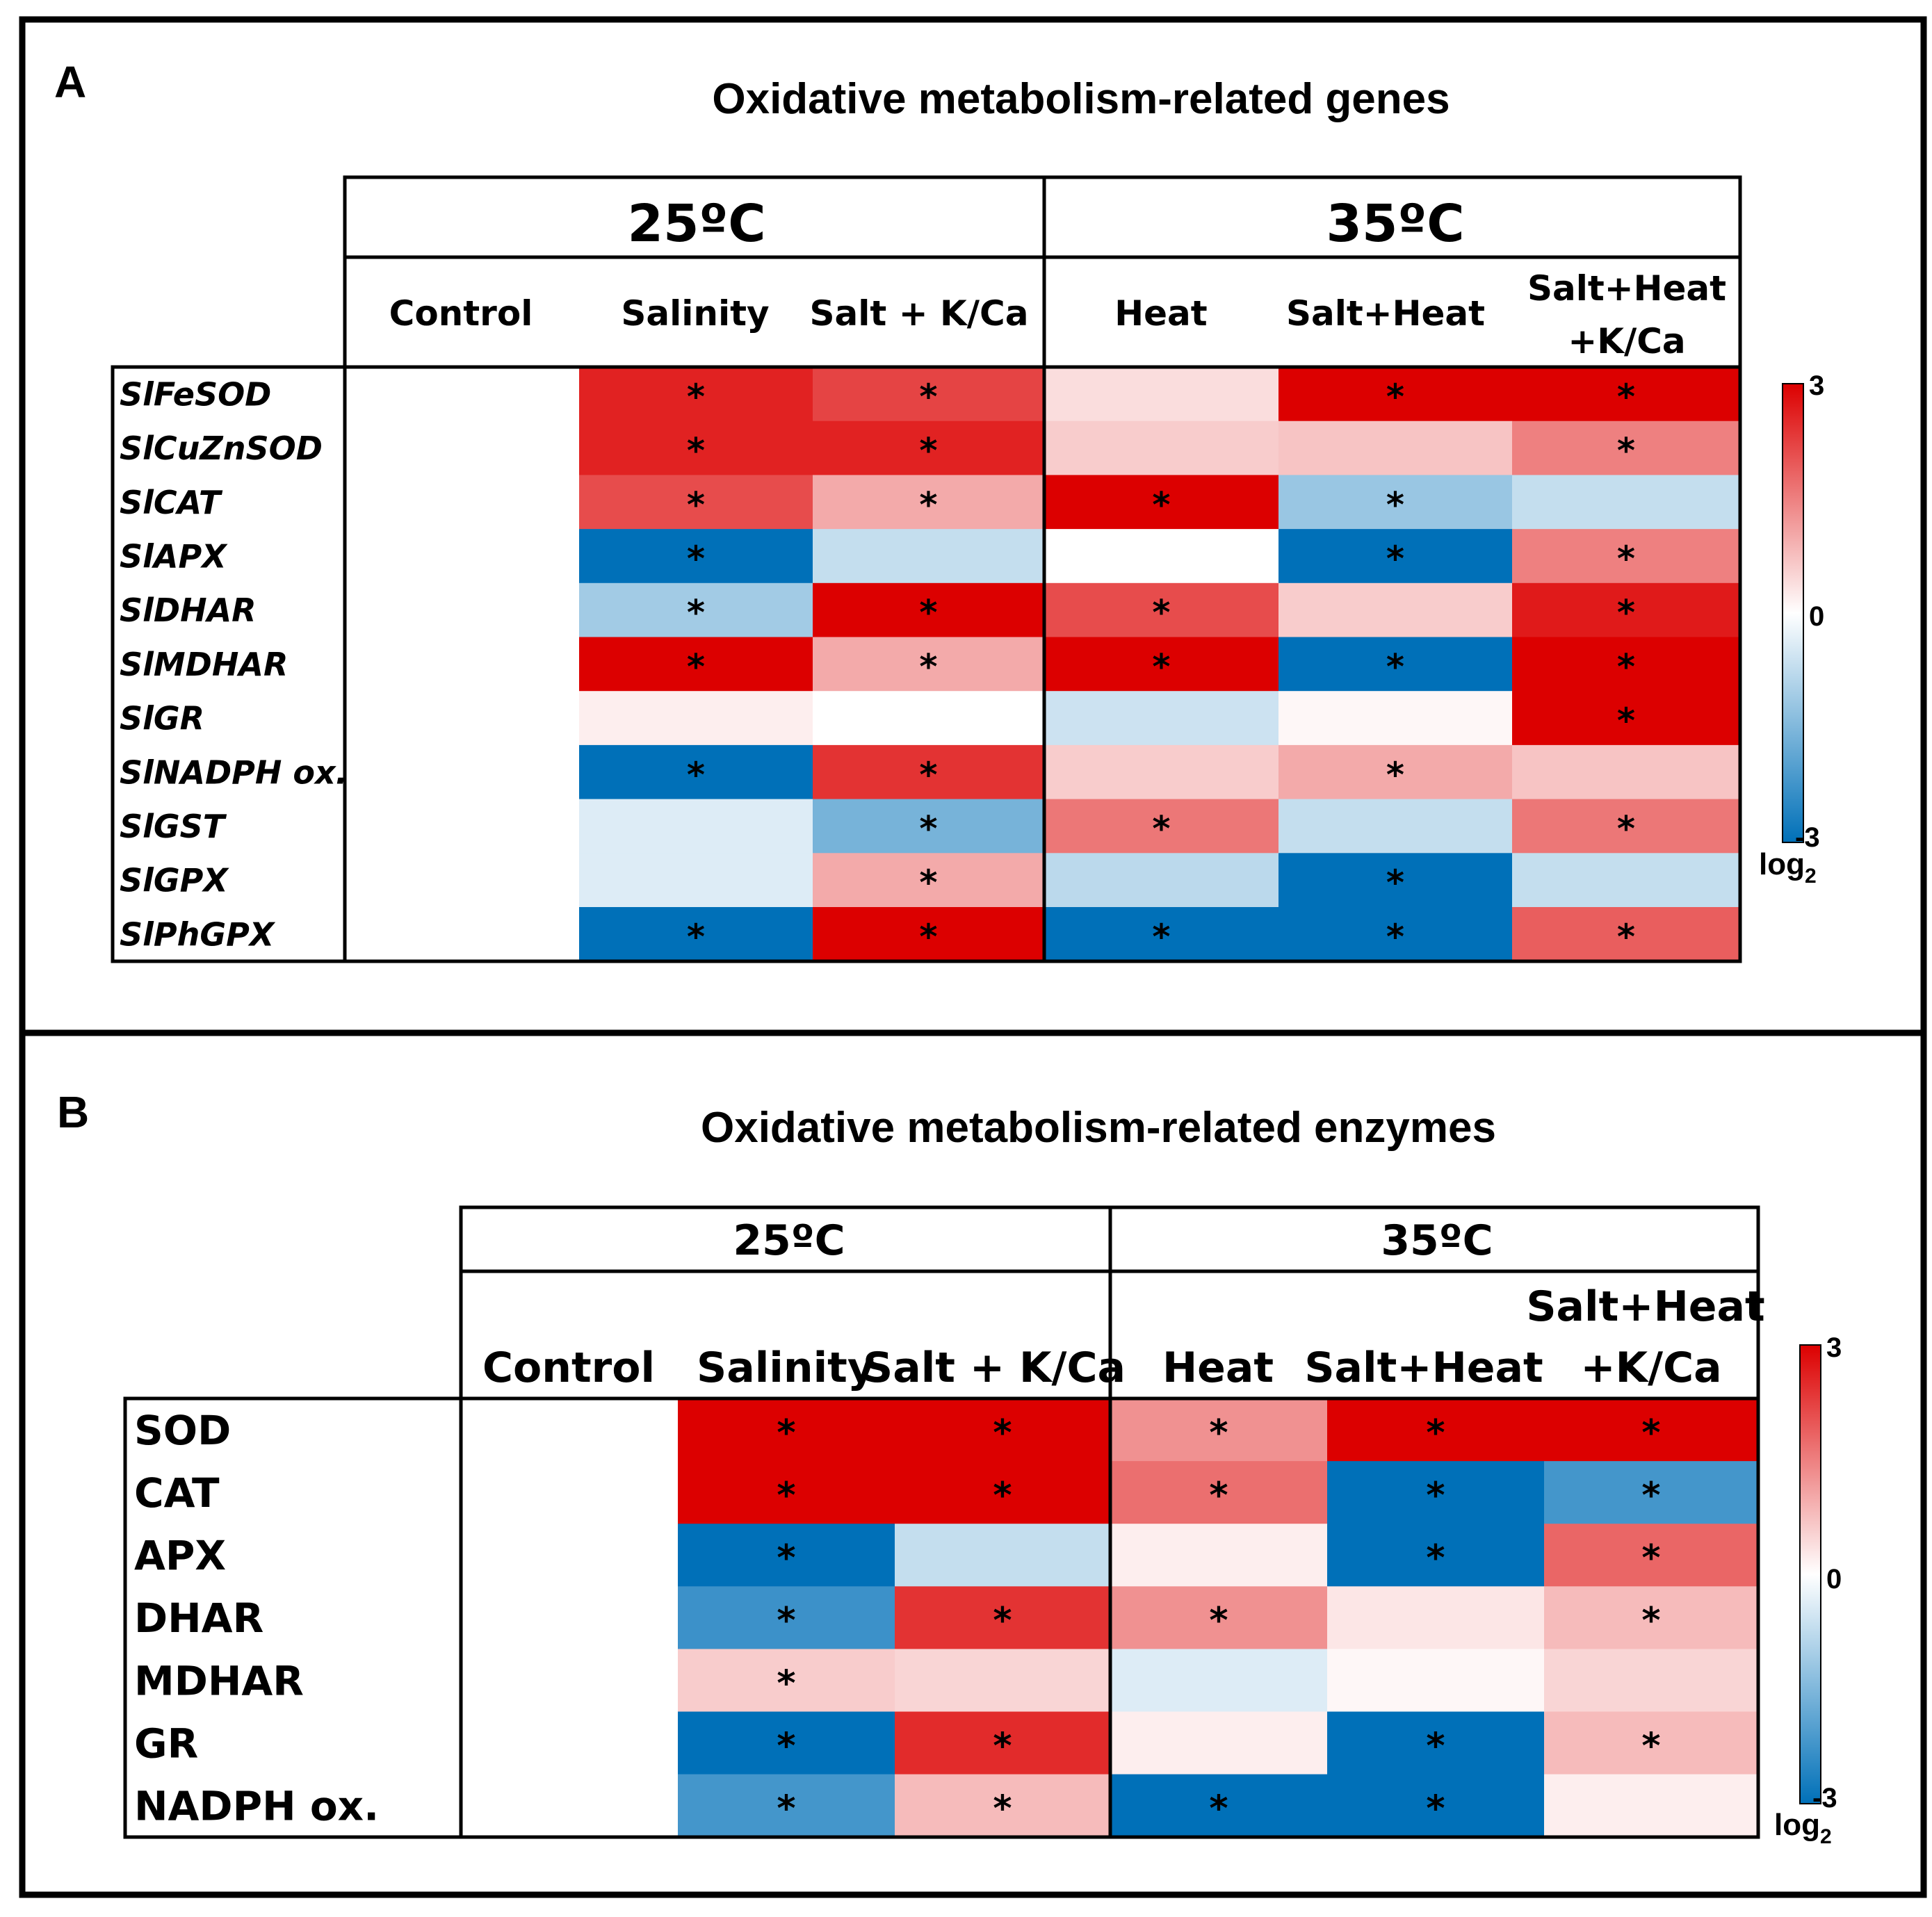 This screenshot has height=1917, width=1932. What do you see at coordinates (1437, 1240) in the screenshot?
I see `panel-b-group-35: 35ºC` at bounding box center [1437, 1240].